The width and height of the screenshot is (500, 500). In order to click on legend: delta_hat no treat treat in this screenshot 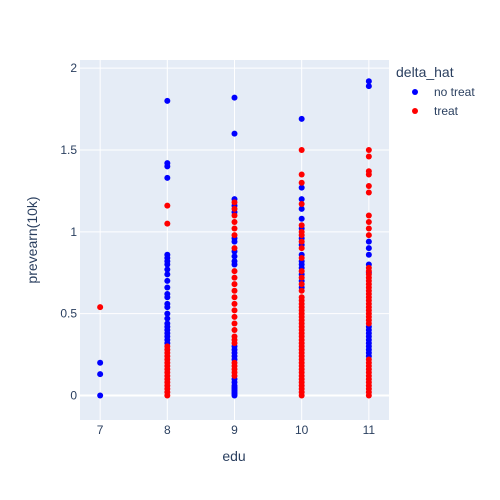, I will do `click(435, 91)`.